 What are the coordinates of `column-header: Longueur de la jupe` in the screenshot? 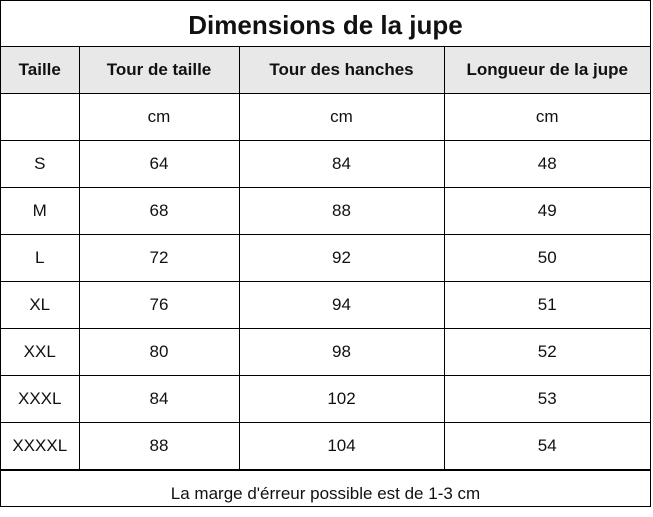 It's located at (546, 70).